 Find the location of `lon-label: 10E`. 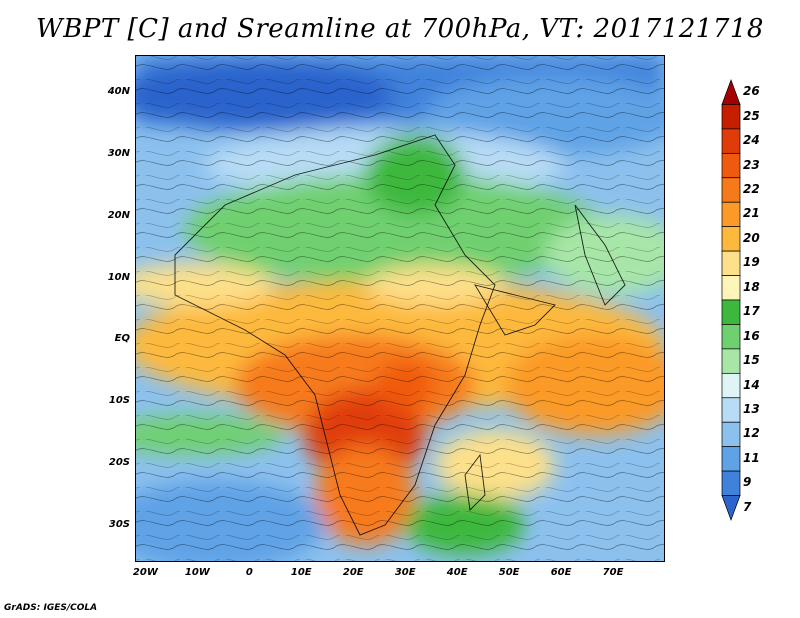

lon-label: 10E is located at coordinates (301, 572).